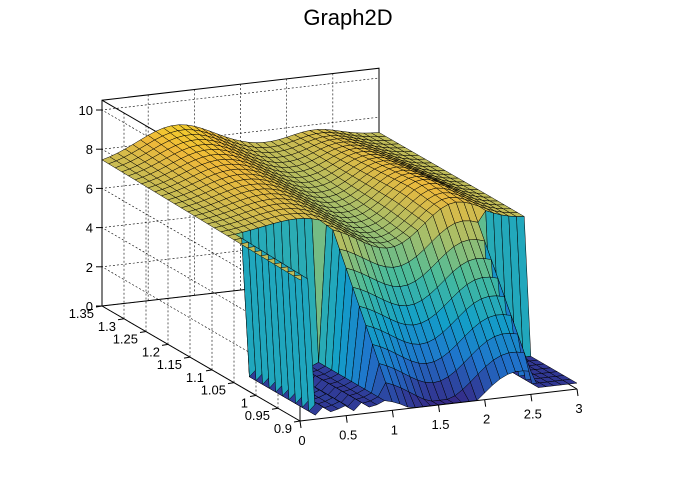 The width and height of the screenshot is (696, 477). What do you see at coordinates (151, 351) in the screenshot?
I see `y-tick-label: 1.2` at bounding box center [151, 351].